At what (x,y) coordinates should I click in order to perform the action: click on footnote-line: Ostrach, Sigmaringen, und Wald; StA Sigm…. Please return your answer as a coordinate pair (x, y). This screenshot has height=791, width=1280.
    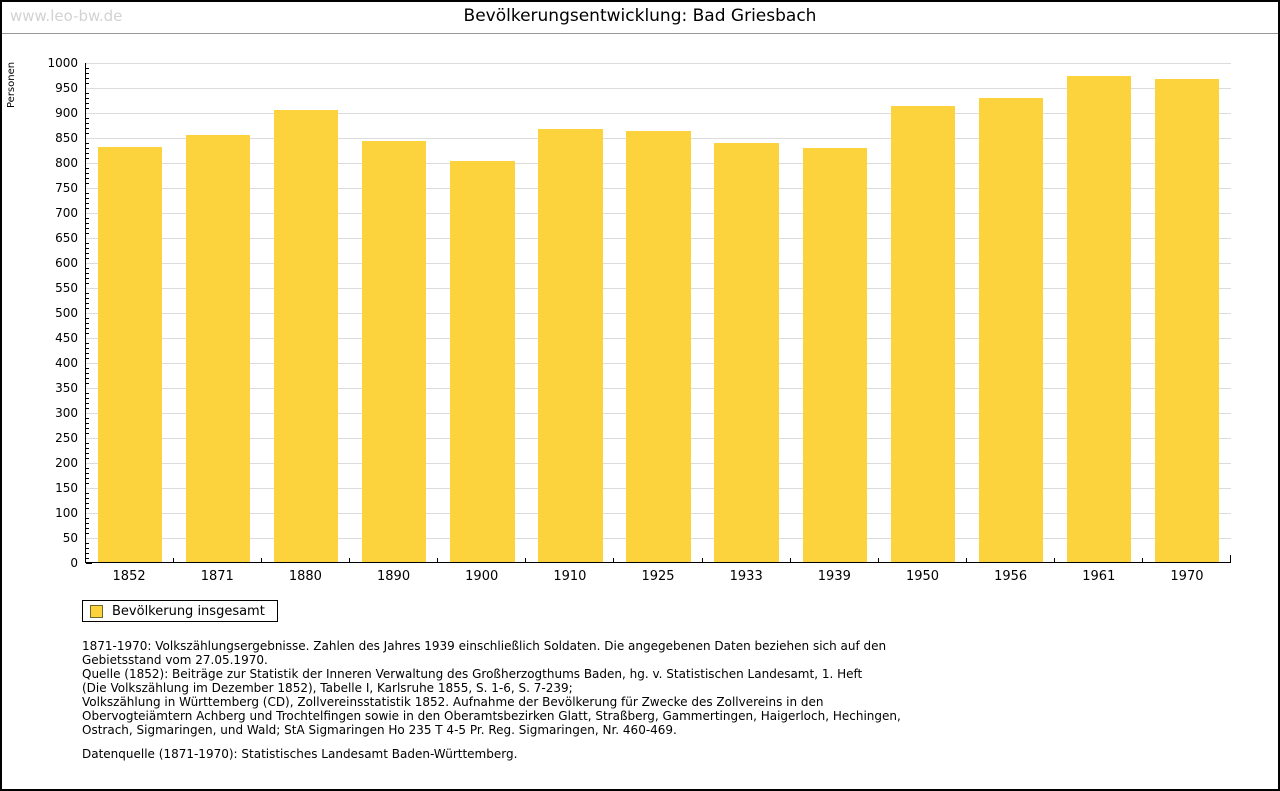
    Looking at the image, I should click on (379, 730).